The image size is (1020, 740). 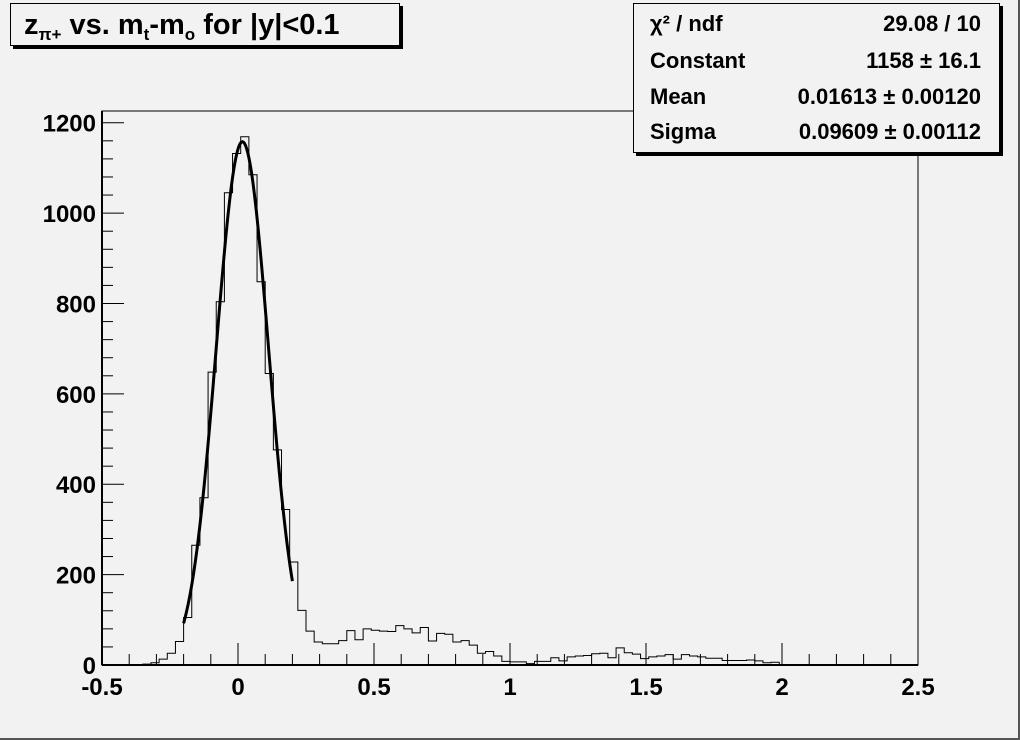 What do you see at coordinates (932, 23) in the screenshot?
I see `stats-value: 29.08 / 10` at bounding box center [932, 23].